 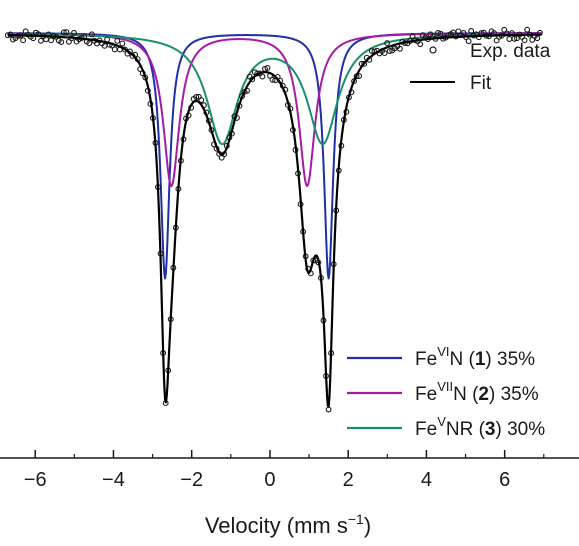 What do you see at coordinates (475, 357) in the screenshot?
I see `legend-label-fe6n: FeVIN (1) 35%` at bounding box center [475, 357].